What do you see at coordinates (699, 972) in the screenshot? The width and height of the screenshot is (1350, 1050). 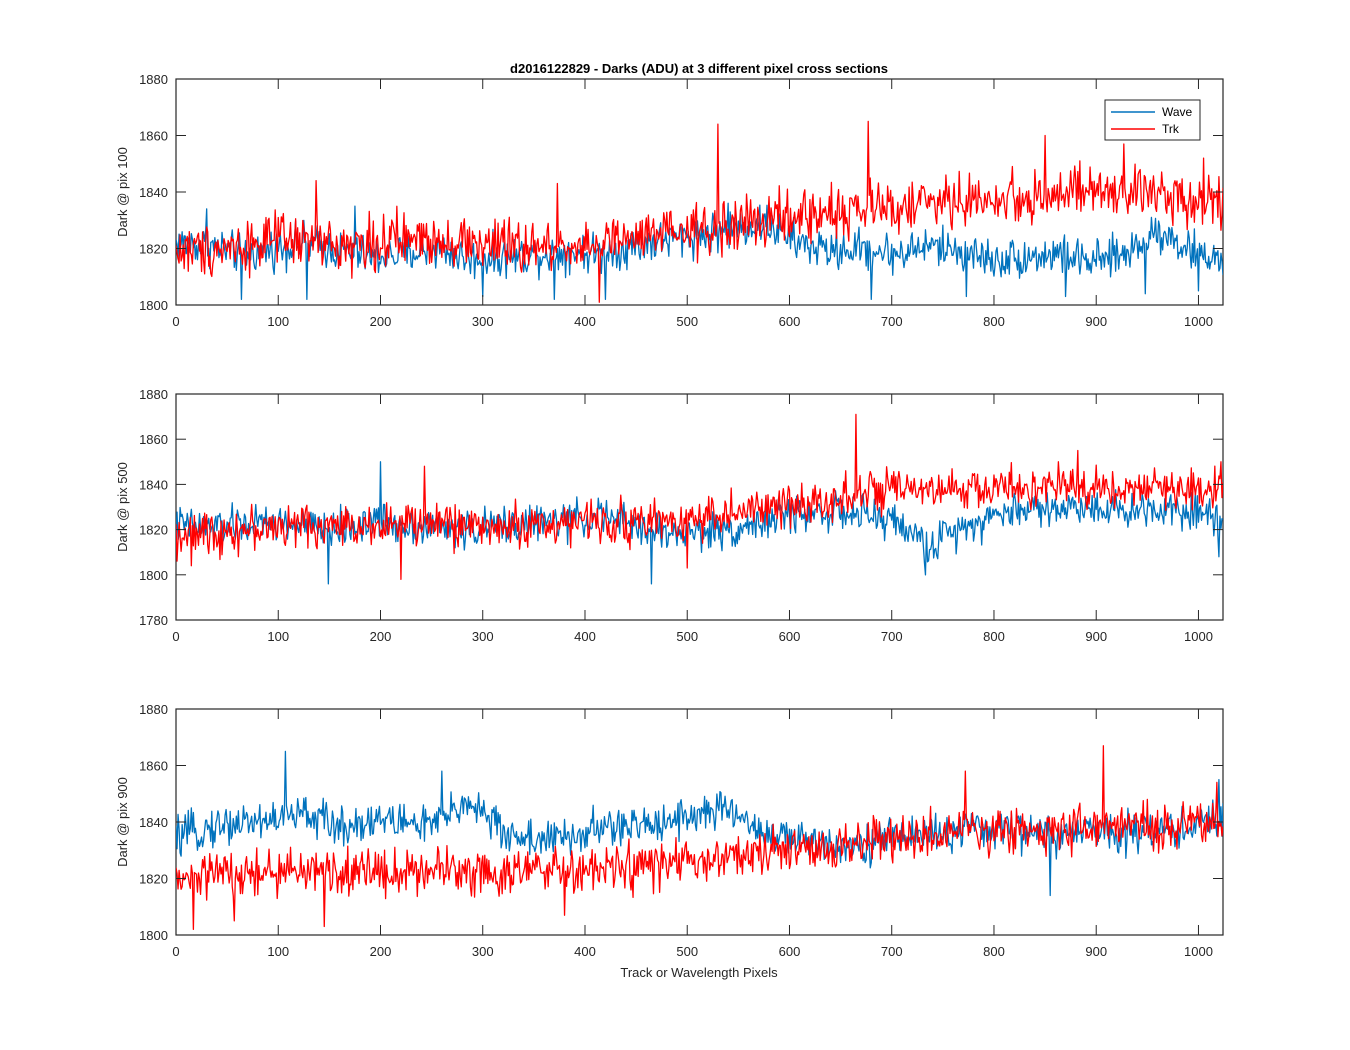 I see `x-axis-label: Track or Wavelength Pixels` at bounding box center [699, 972].